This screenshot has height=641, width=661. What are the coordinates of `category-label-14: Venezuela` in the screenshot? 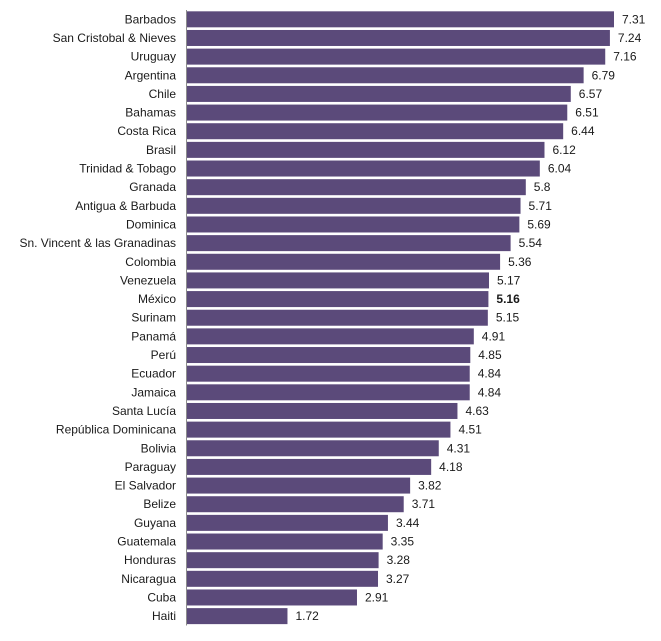 It's located at (148, 280).